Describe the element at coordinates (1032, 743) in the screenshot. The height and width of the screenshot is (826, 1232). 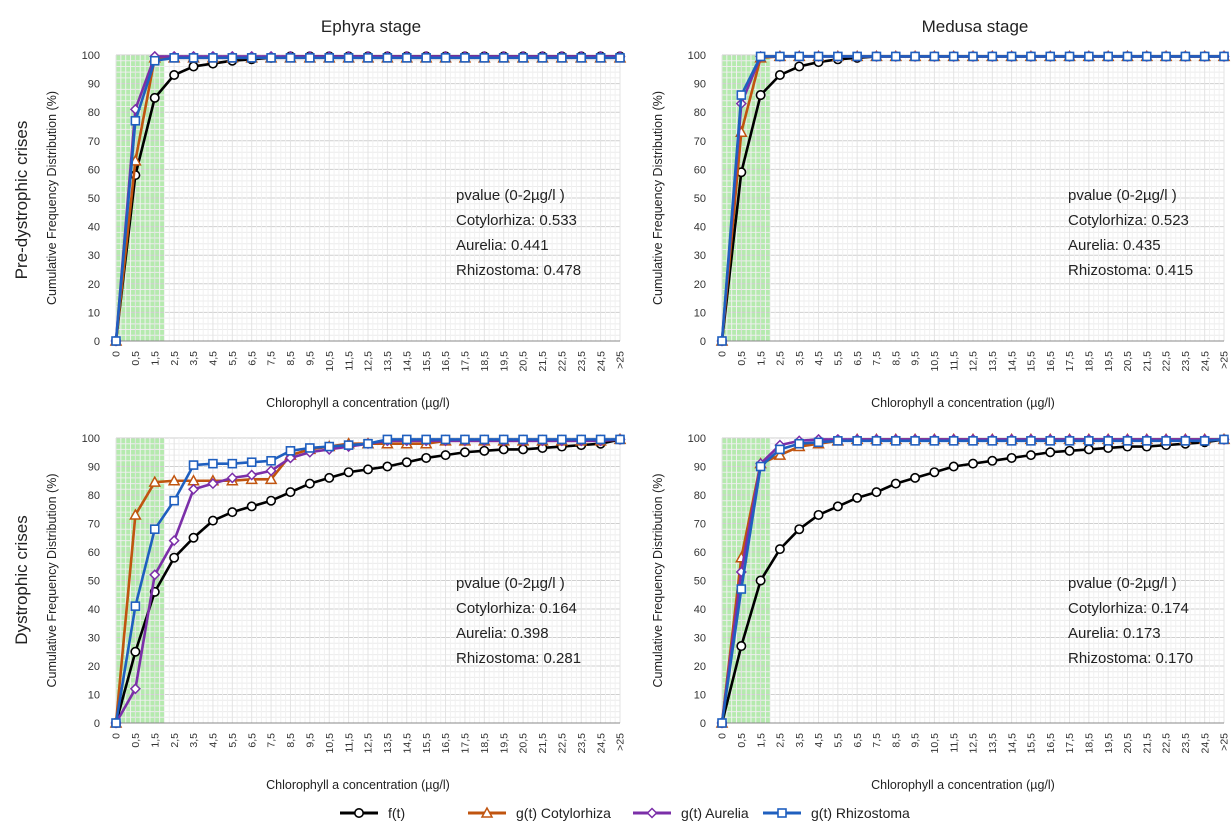
I see `x-tick-label: 15,5` at that location.